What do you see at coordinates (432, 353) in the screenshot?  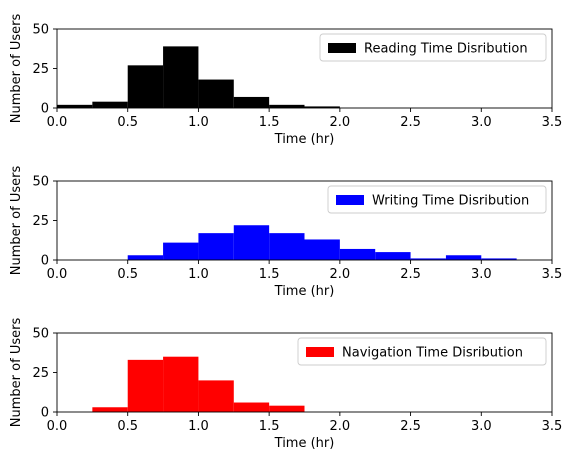 I see `legend-label: Navigation Time Disribution` at bounding box center [432, 353].